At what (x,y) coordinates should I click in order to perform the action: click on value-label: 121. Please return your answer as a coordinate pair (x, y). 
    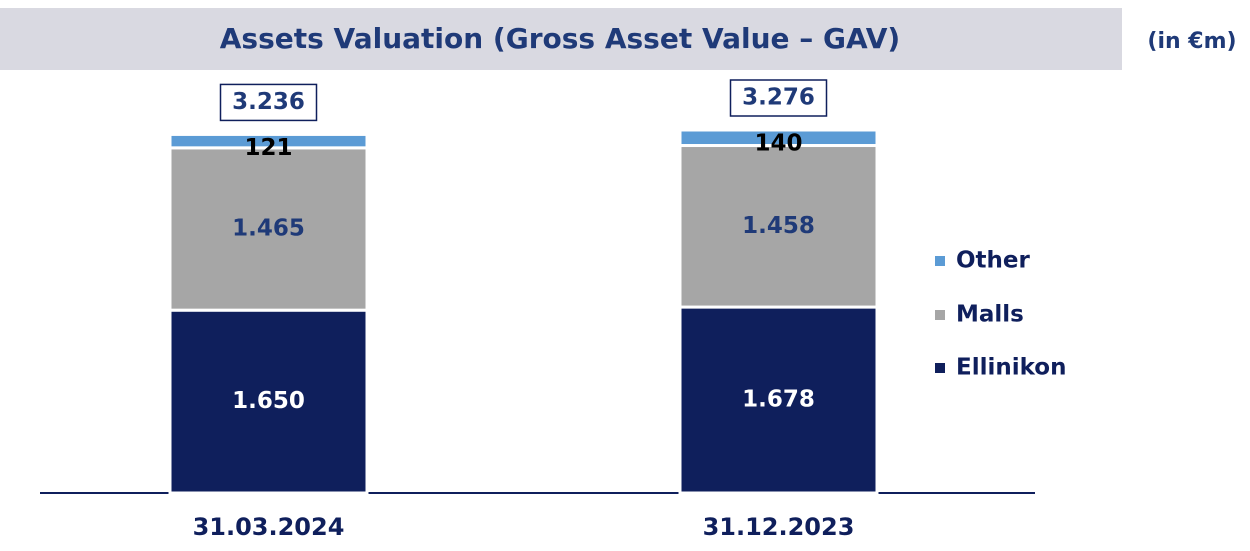
    Looking at the image, I should click on (268, 148).